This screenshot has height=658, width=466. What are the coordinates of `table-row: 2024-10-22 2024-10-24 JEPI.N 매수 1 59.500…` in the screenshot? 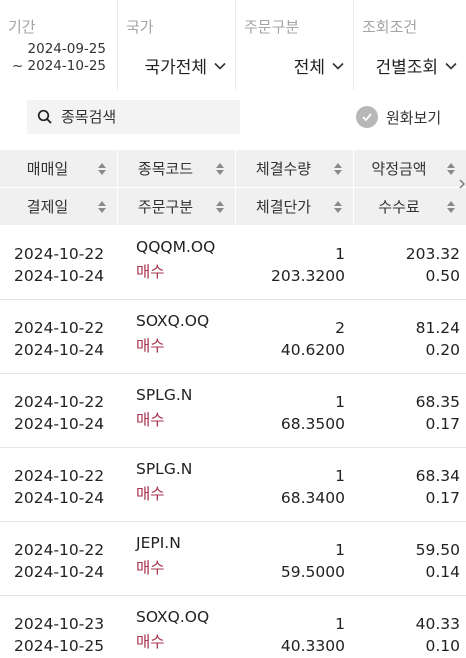 It's located at (233, 559).